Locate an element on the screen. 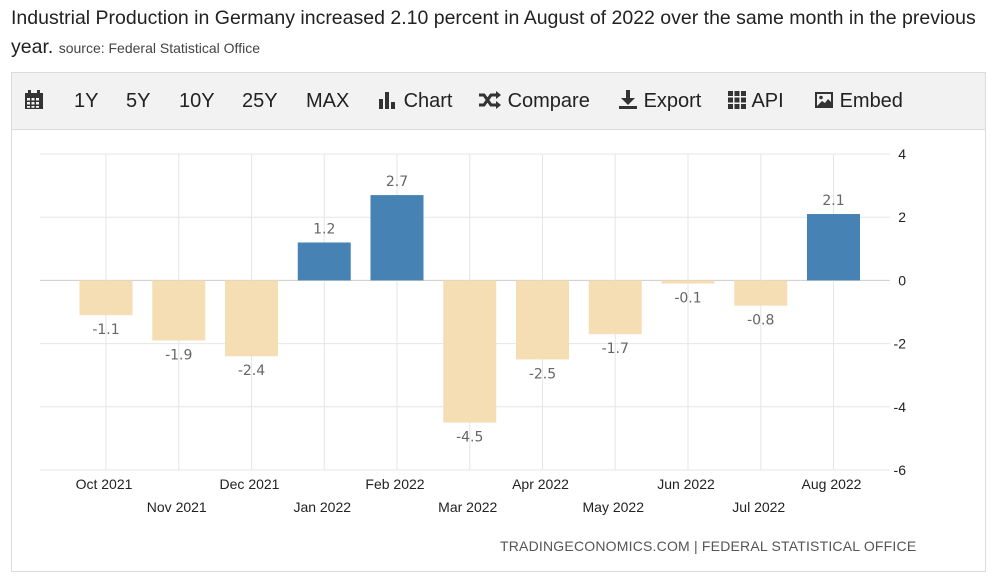 The width and height of the screenshot is (1000, 576). embed-button: Embed is located at coordinates (858, 101).